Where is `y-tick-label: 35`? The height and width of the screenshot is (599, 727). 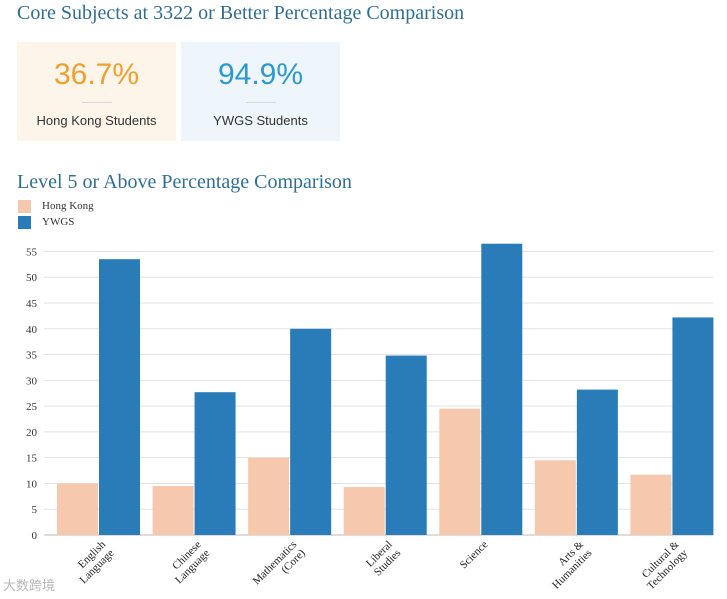
y-tick-label: 35 is located at coordinates (32, 356).